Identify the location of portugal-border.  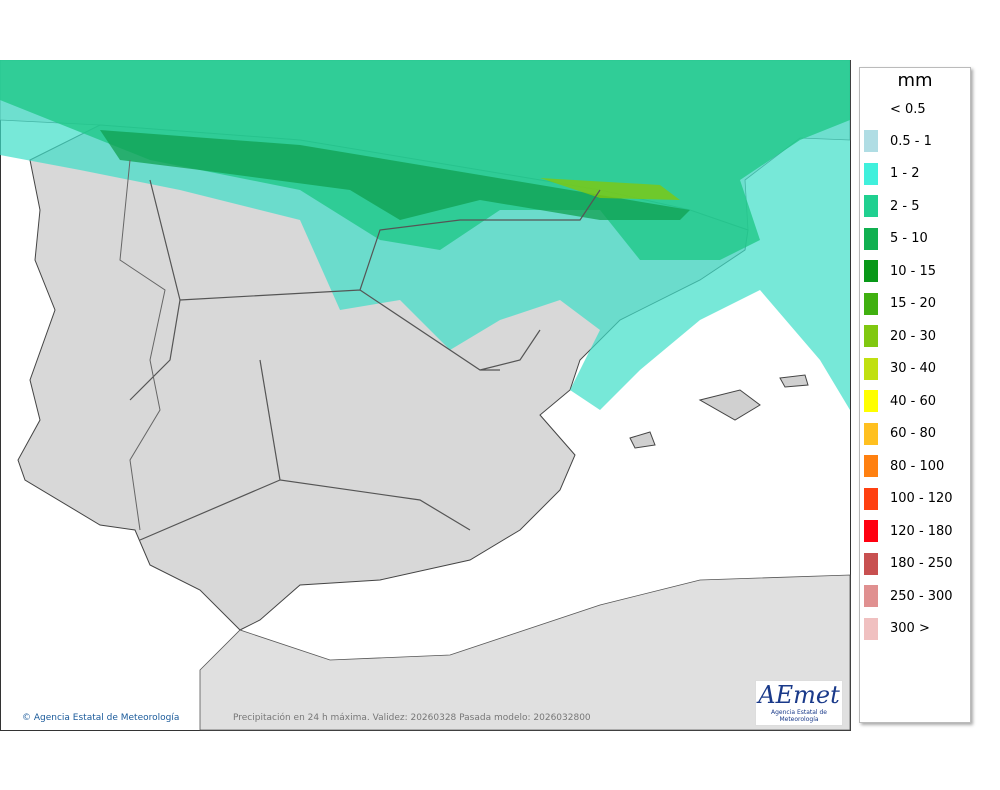
(142, 345).